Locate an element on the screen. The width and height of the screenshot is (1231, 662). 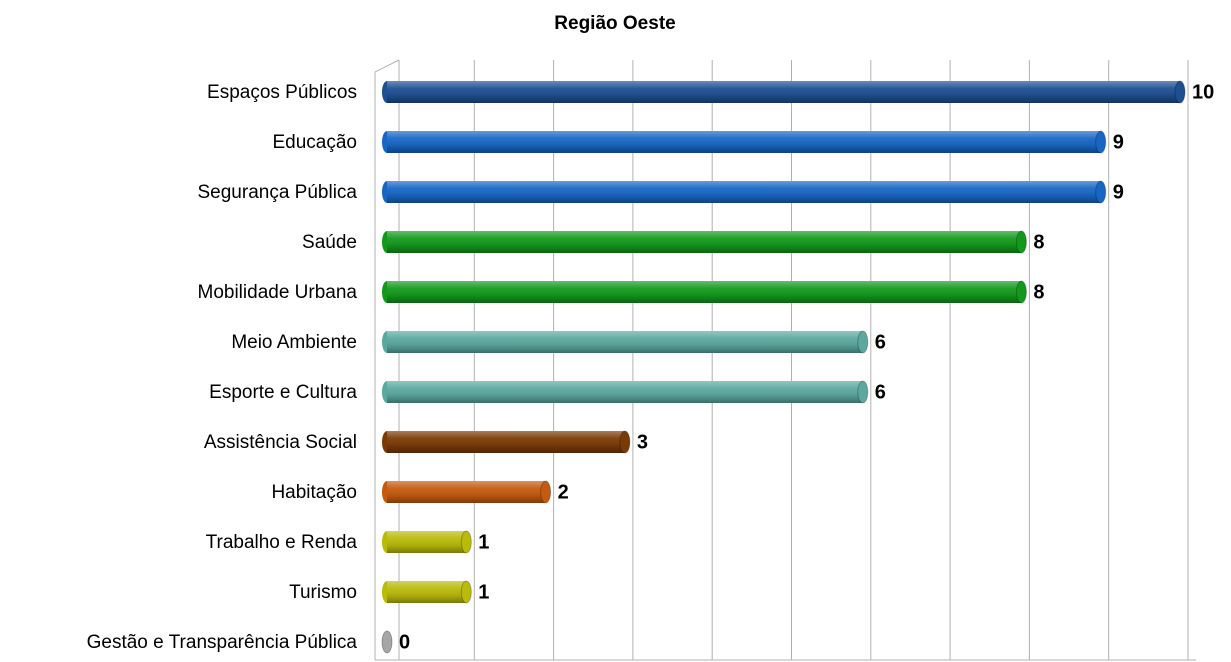
value-label: 2 is located at coordinates (563, 492).